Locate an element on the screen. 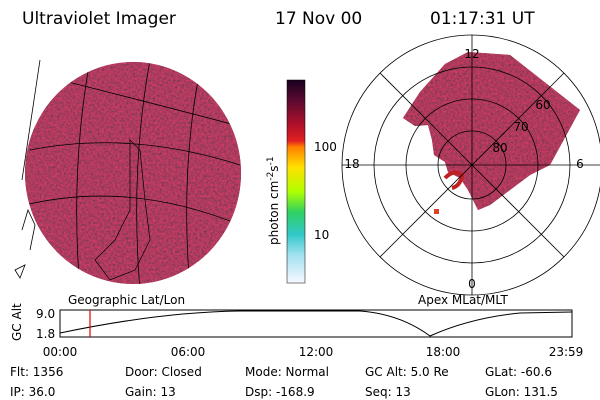 This screenshot has width=600, height=400. title: Ultraviolet Imager is located at coordinates (99, 19).